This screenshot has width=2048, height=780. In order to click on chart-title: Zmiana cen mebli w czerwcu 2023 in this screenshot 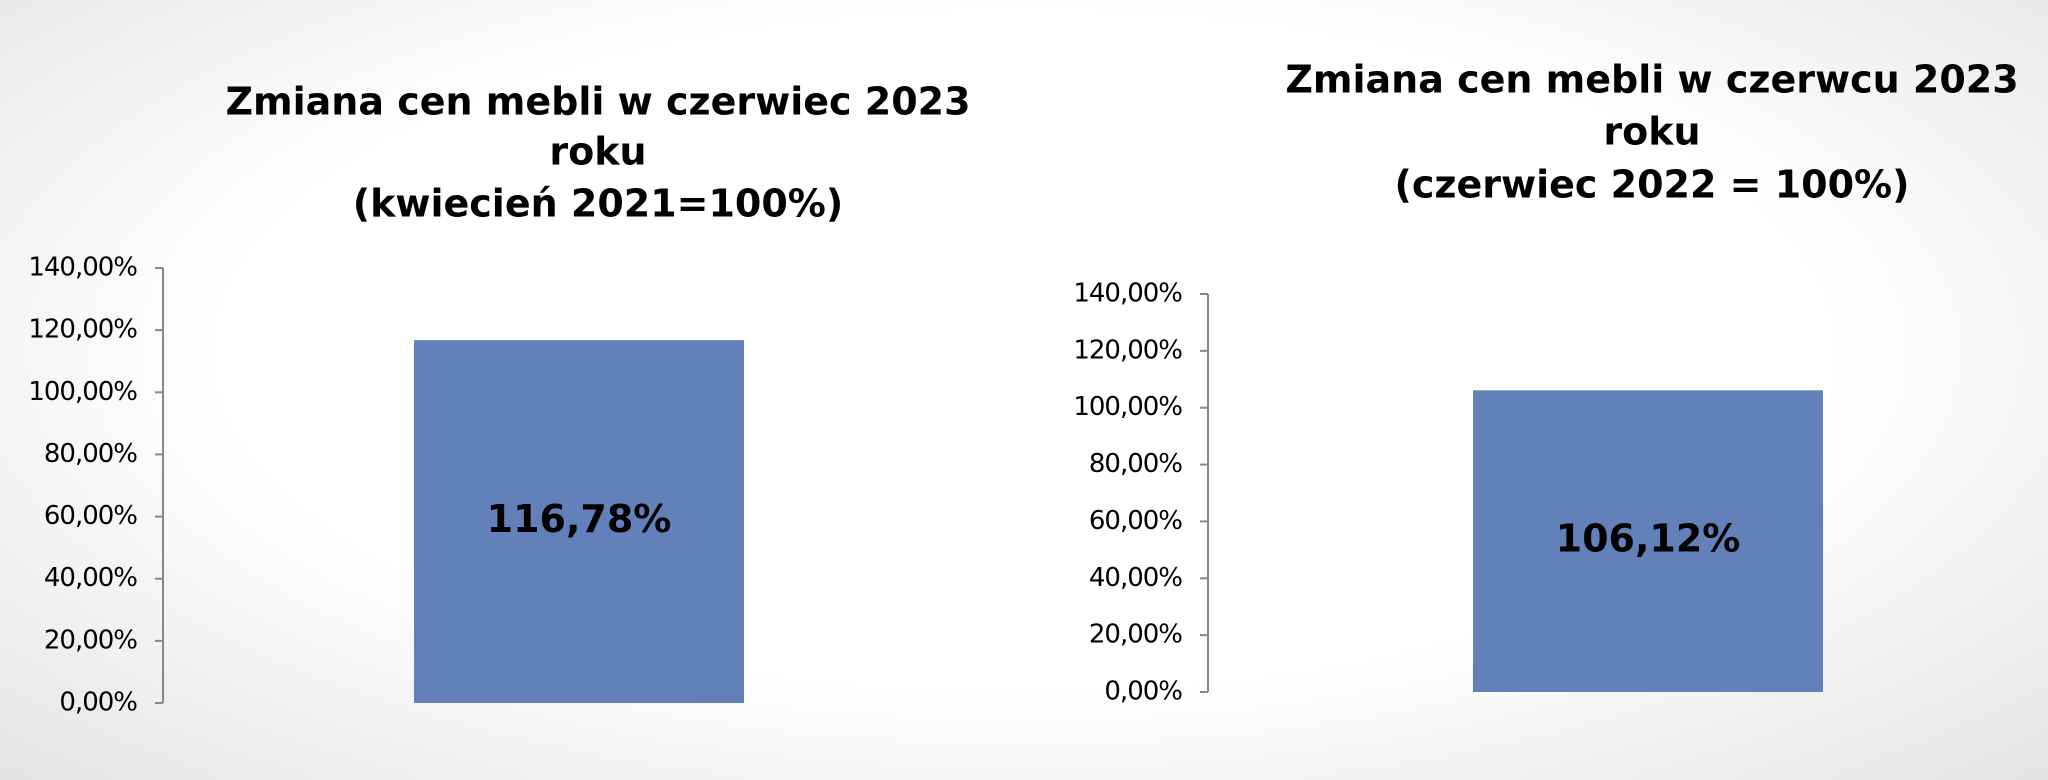, I will do `click(1651, 80)`.